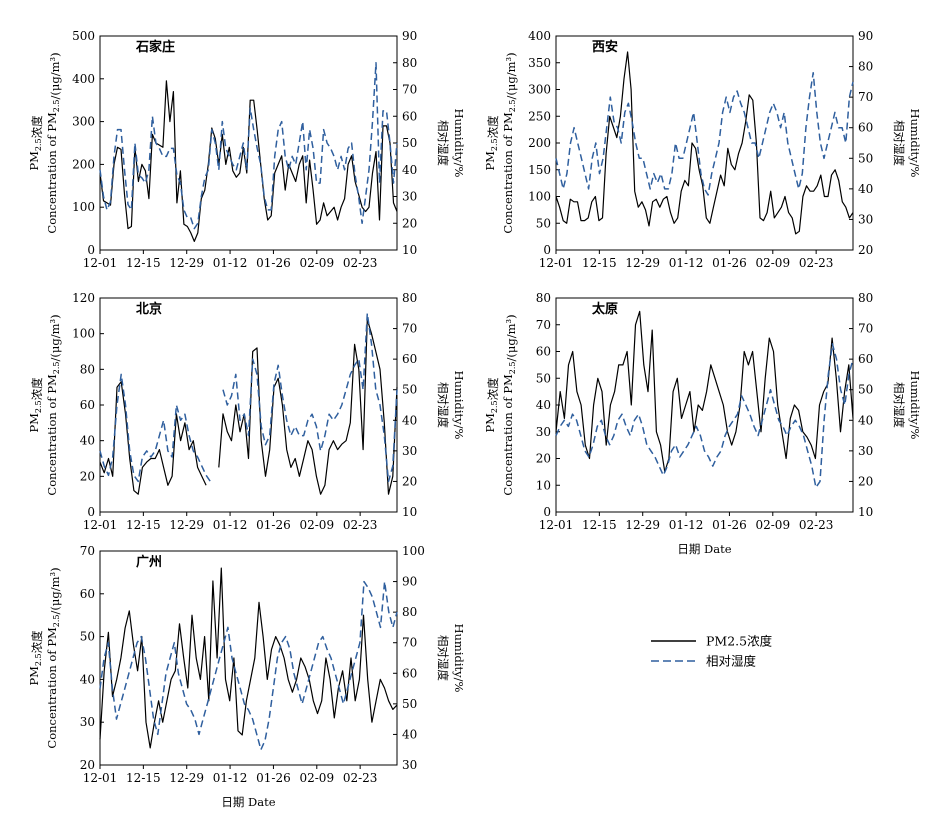 The width and height of the screenshot is (952, 820). What do you see at coordinates (704, 549) in the screenshot?
I see `x-axis-label: 日期 Date` at bounding box center [704, 549].